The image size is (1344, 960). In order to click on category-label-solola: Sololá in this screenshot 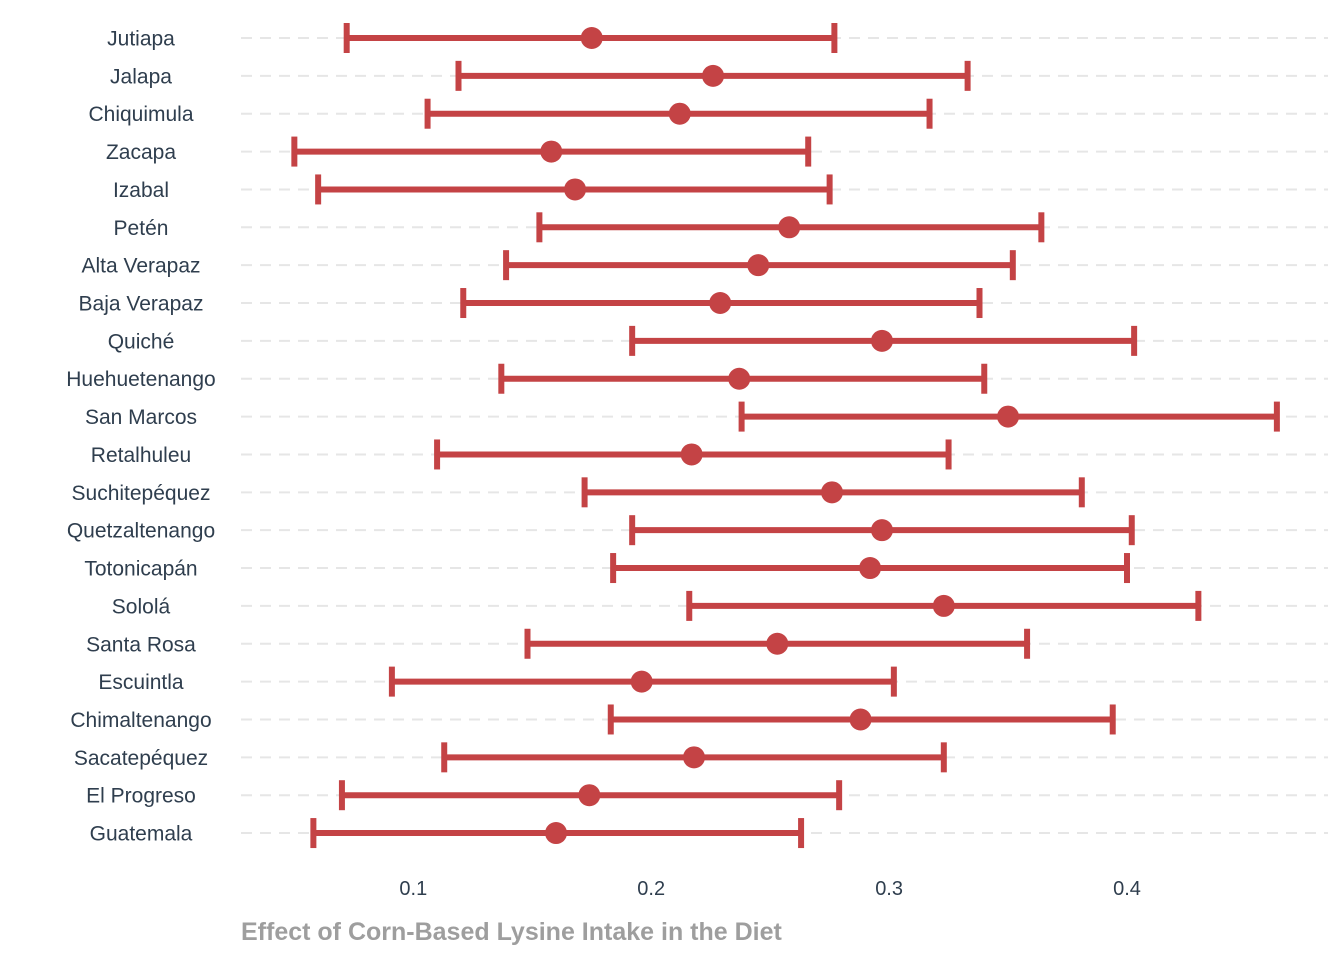, I will do `click(141, 606)`.